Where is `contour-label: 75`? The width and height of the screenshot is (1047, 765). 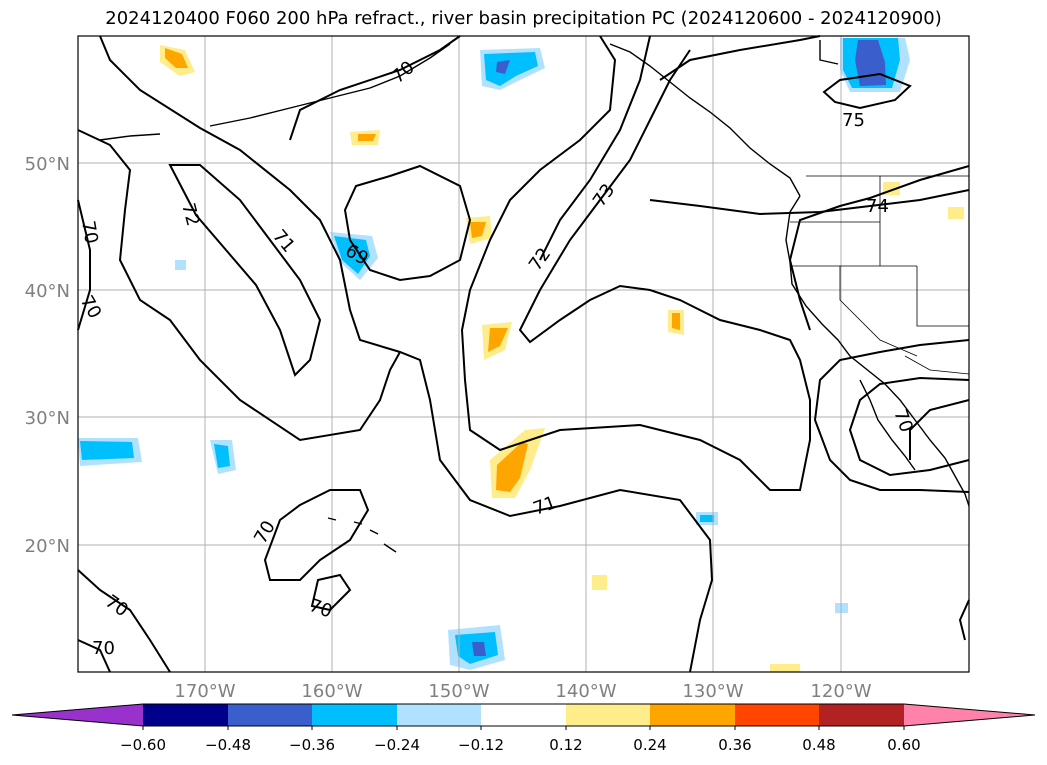
contour-label: 75 is located at coordinates (853, 120).